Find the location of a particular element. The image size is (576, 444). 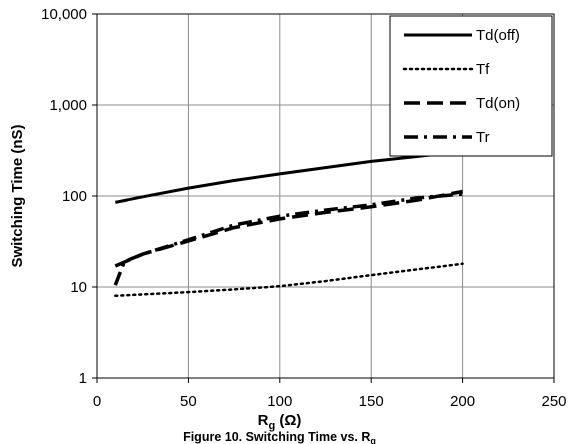

x-tick-label: 100 is located at coordinates (279, 401).